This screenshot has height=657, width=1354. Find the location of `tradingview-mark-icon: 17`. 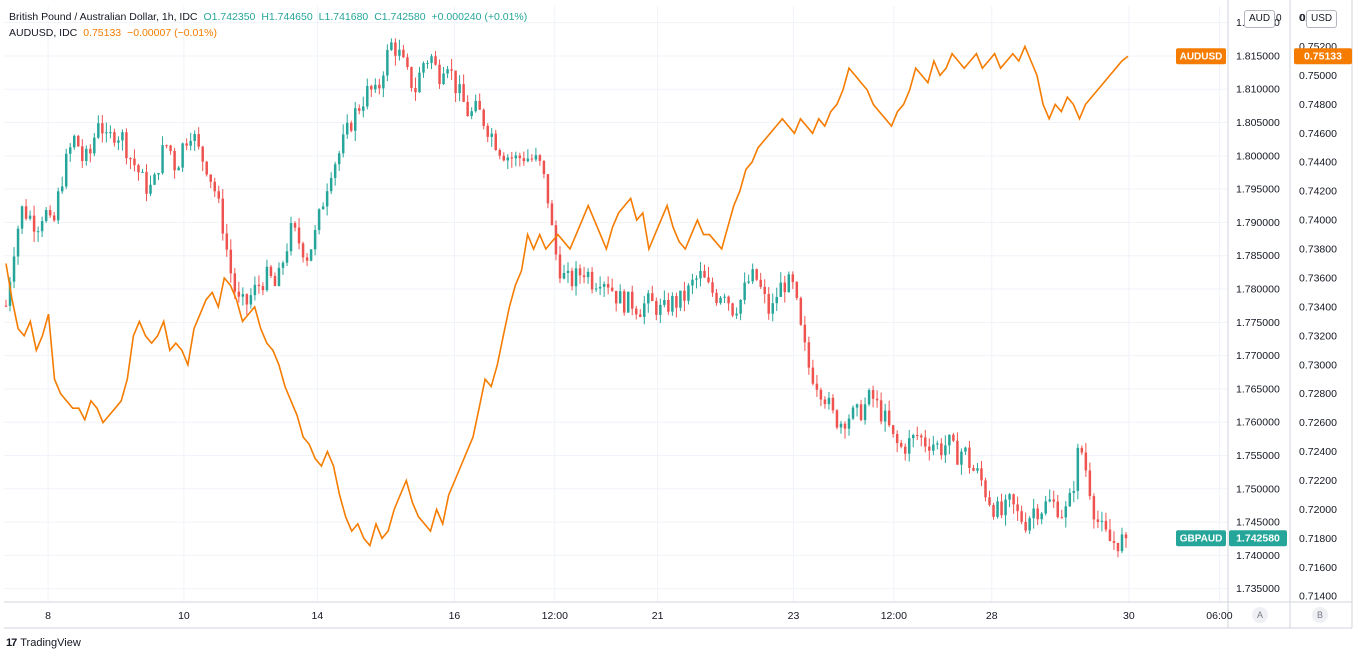

tradingview-mark-icon: 17 is located at coordinates (11, 643).